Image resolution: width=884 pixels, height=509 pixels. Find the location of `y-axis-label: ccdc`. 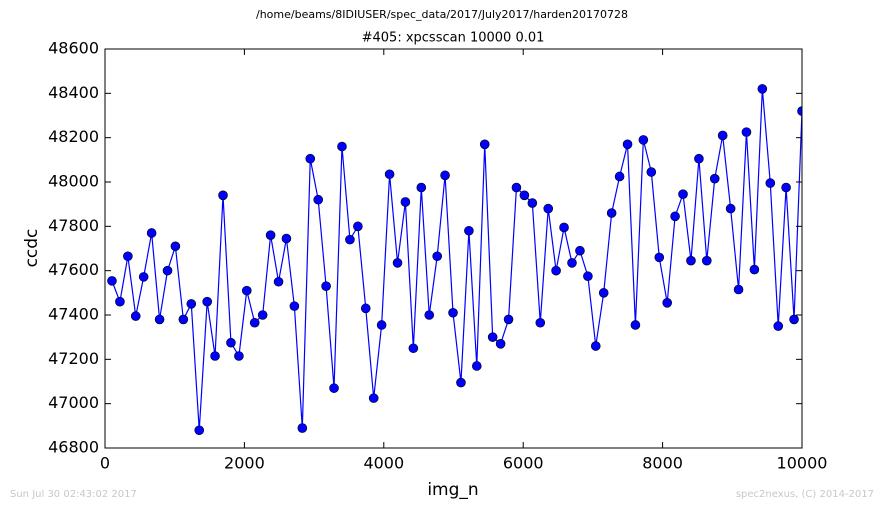

y-axis-label: ccdc is located at coordinates (32, 248).